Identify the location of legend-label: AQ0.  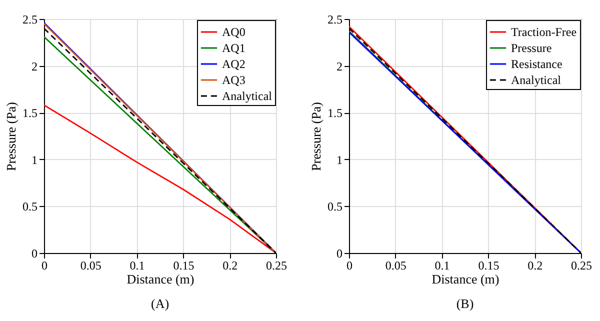
(234, 32).